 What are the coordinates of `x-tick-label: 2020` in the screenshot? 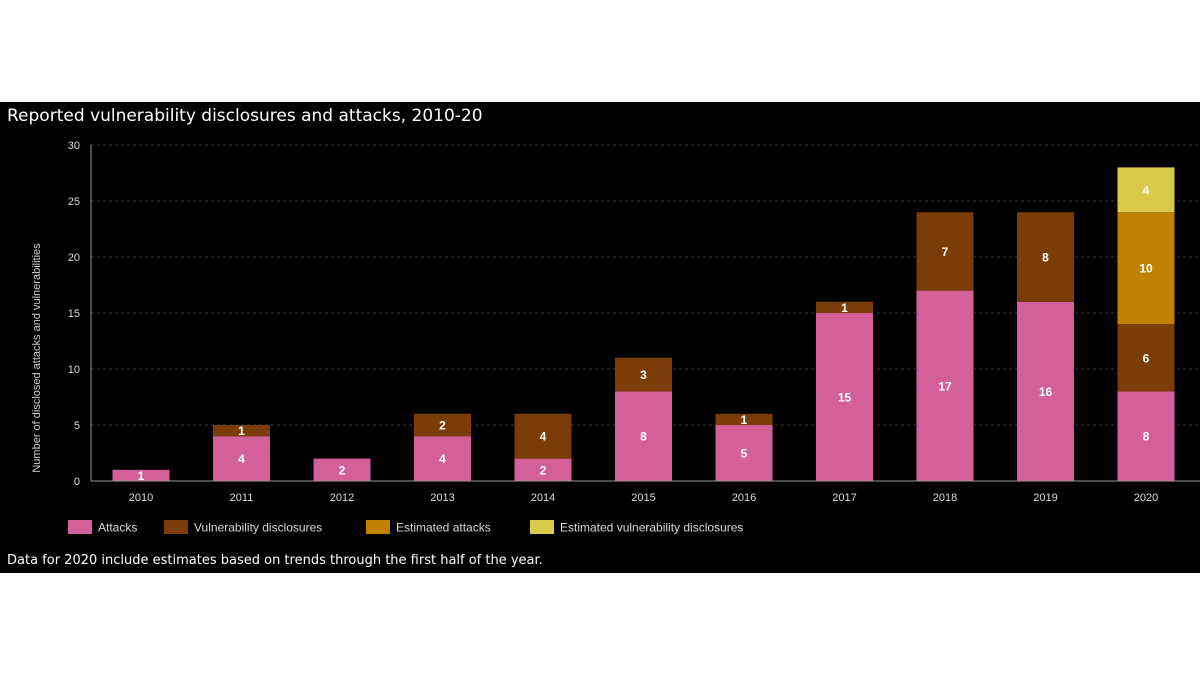 It's located at (1146, 498).